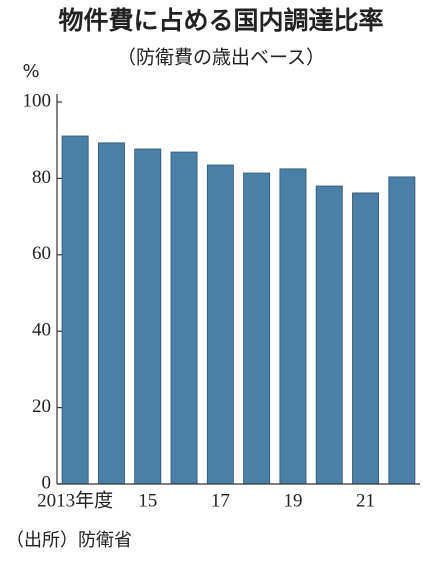  Describe the element at coordinates (292, 500) in the screenshot. I see `x-tick-label: 19` at that location.